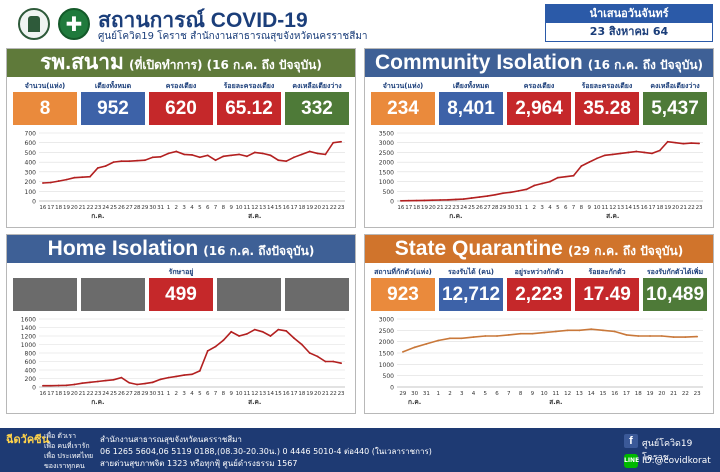 The width and height of the screenshot is (720, 472). I want to click on y-tick-label: 2500, so click(386, 153).